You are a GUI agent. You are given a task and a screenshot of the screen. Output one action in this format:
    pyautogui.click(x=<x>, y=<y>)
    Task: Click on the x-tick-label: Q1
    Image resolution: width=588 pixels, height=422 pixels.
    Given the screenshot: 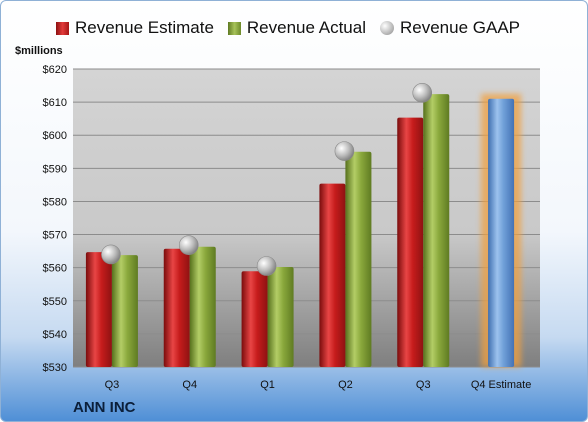 What is the action you would take?
    pyautogui.click(x=267, y=385)
    